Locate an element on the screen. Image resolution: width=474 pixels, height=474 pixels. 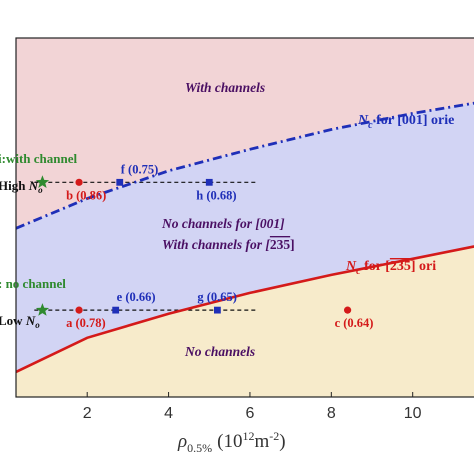
overlined-235: 235 is located at coordinates (280, 244).